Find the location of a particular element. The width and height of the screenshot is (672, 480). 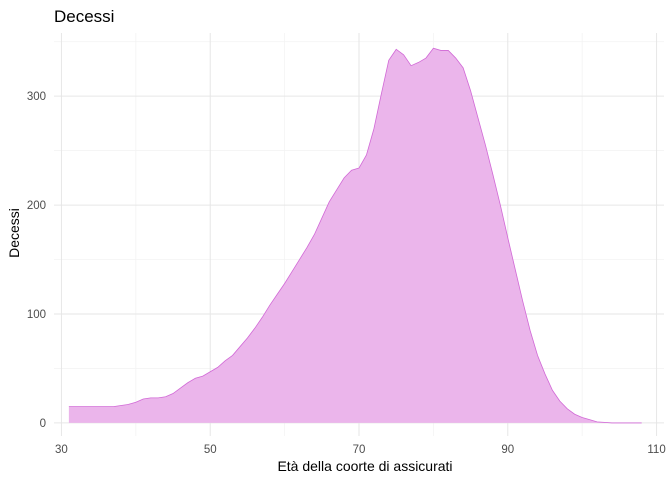

y-tick-label: 100 is located at coordinates (36, 315).